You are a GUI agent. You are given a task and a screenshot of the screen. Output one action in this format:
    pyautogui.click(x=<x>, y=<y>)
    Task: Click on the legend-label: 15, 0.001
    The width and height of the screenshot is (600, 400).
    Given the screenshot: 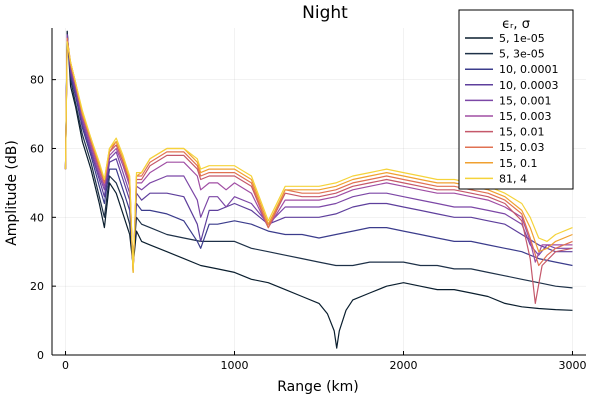 What is the action you would take?
    pyautogui.click(x=525, y=100)
    